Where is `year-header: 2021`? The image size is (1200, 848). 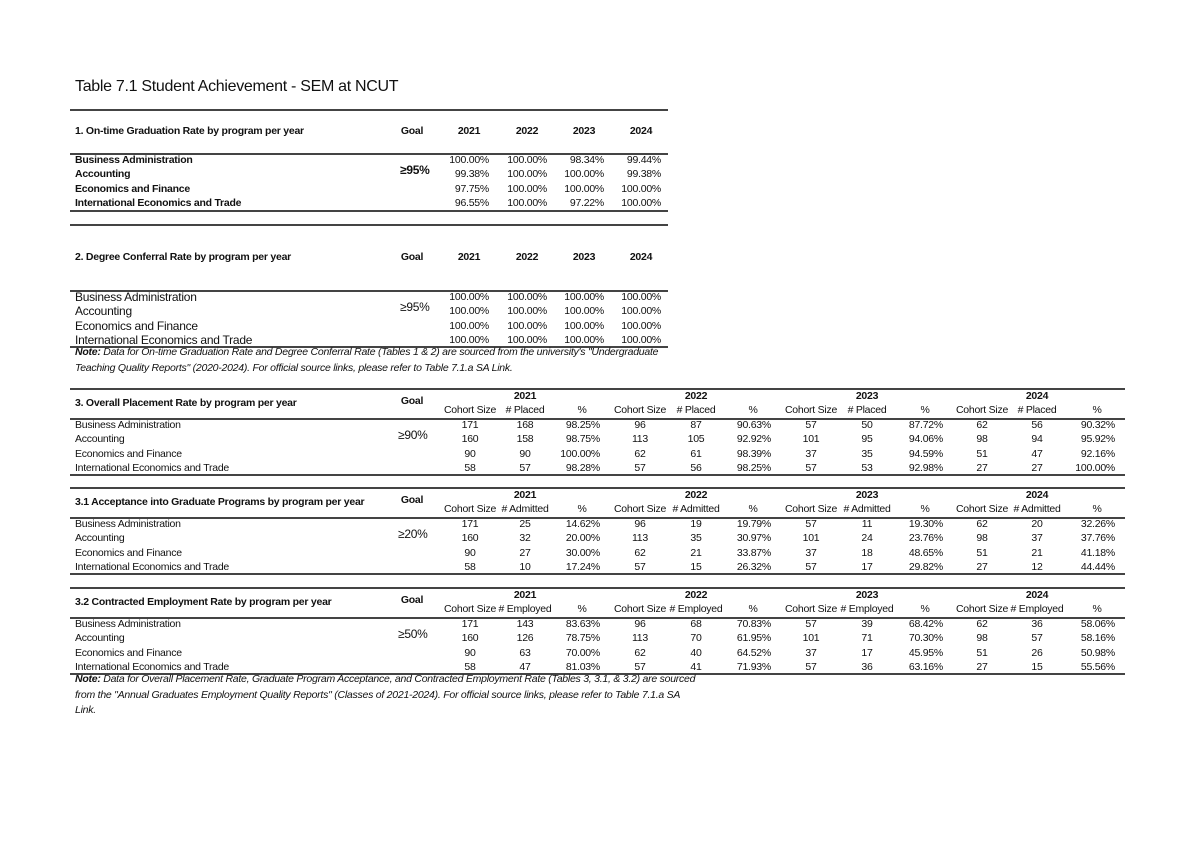
year-header: 2021 is located at coordinates (525, 495).